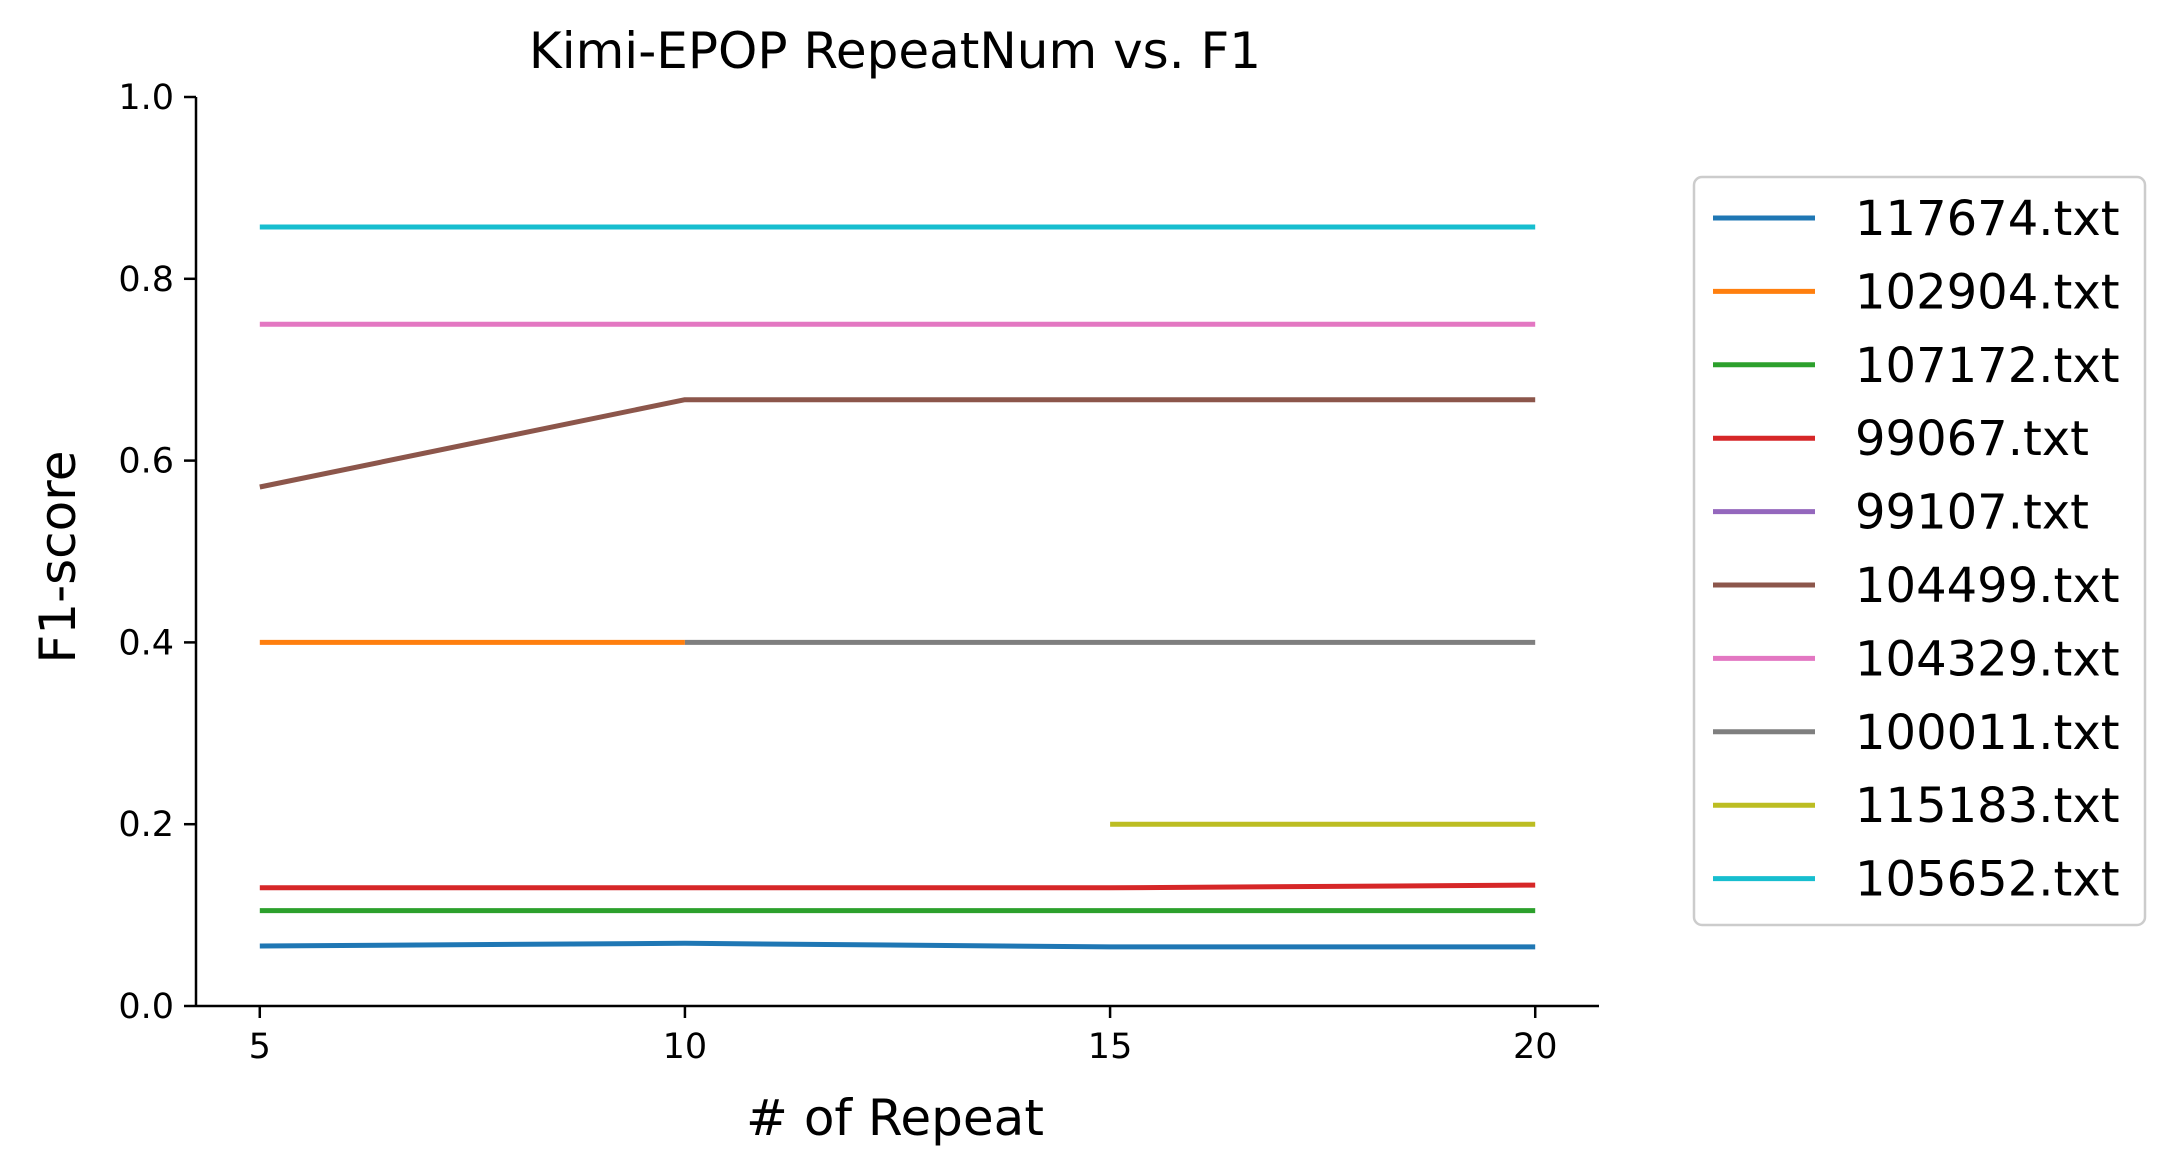 This screenshot has width=2169, height=1171. I want to click on legend-label: 115183.txt, so click(1987, 806).